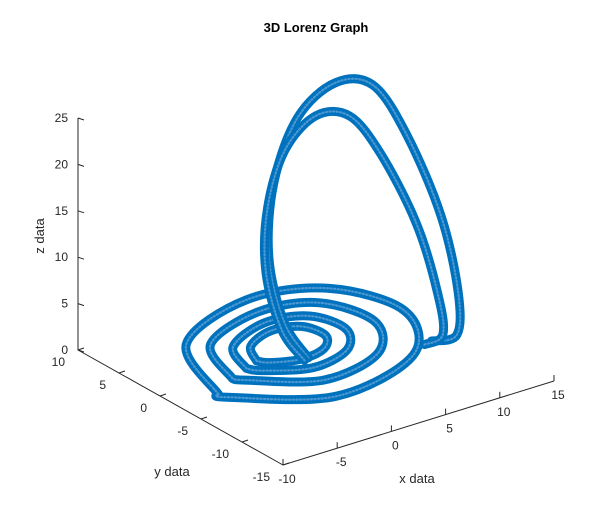  What do you see at coordinates (143, 408) in the screenshot?
I see `y-tick-label: 0` at bounding box center [143, 408].